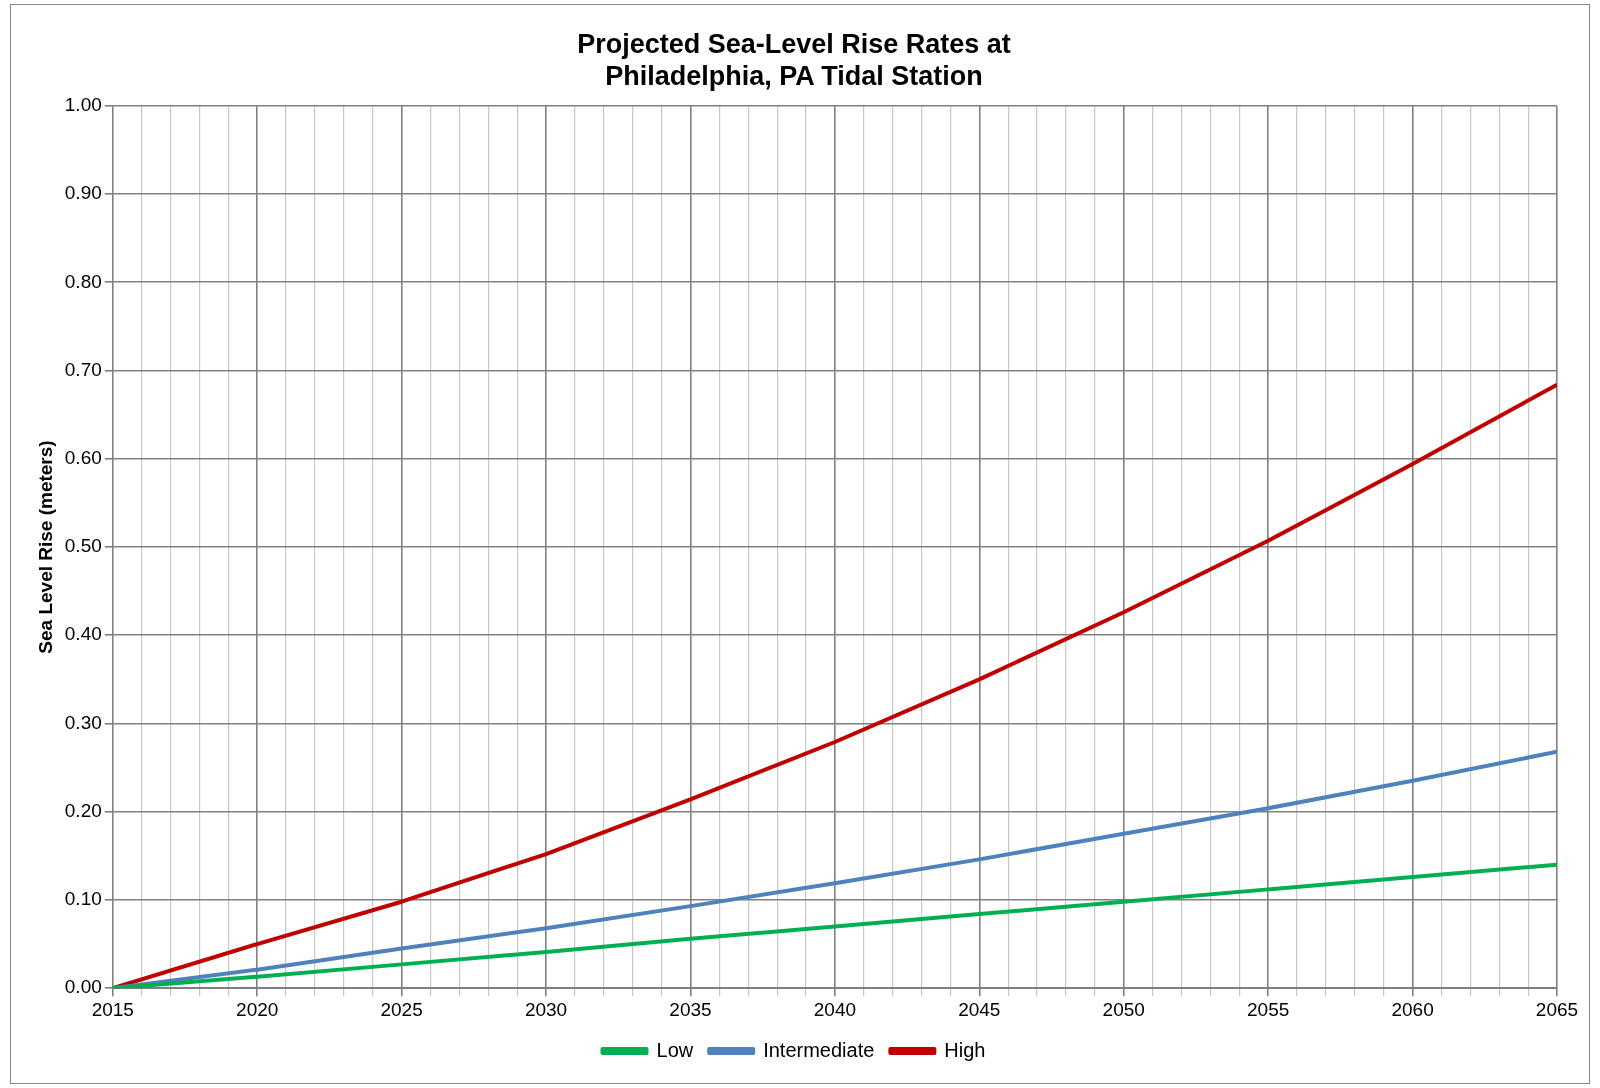  I want to click on x-tick-label: 2050, so click(1123, 1009).